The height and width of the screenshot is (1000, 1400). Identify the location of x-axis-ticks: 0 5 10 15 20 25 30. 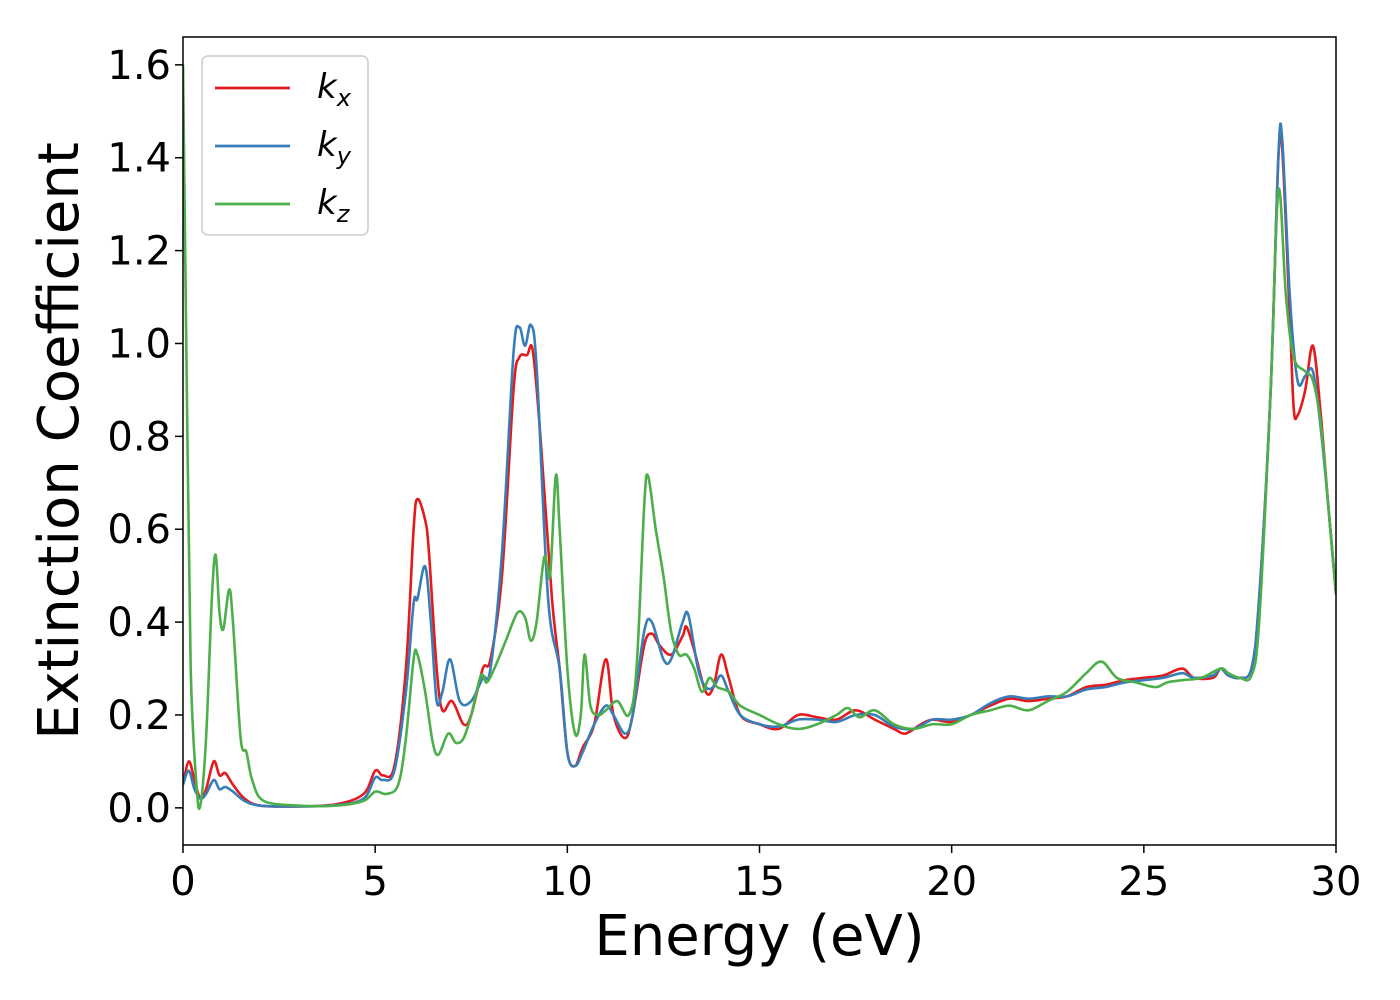
(765, 875).